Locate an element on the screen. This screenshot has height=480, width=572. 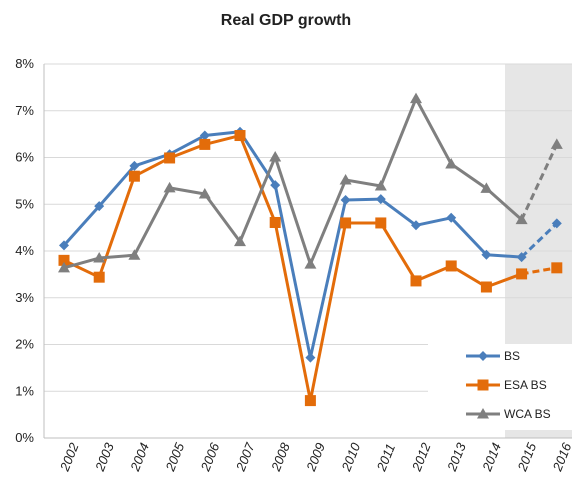
x-tick-label: 2009 is located at coordinates (315, 457).